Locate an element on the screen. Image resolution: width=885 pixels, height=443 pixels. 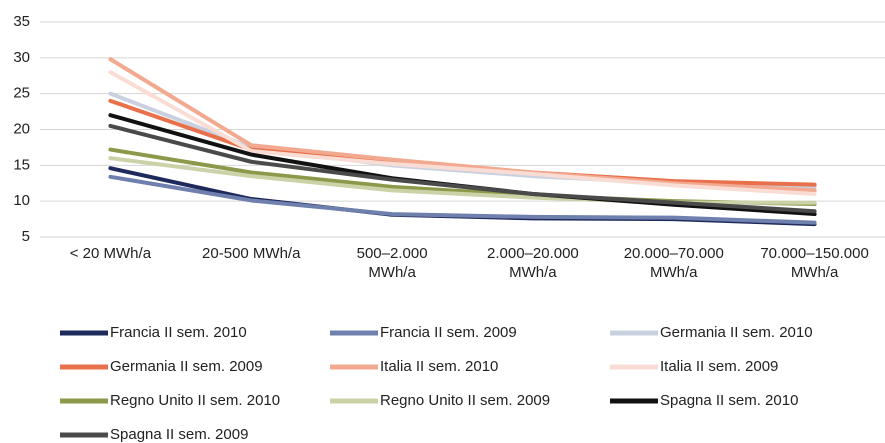
legend-label: Spagna II sem. 2010 is located at coordinates (729, 400).